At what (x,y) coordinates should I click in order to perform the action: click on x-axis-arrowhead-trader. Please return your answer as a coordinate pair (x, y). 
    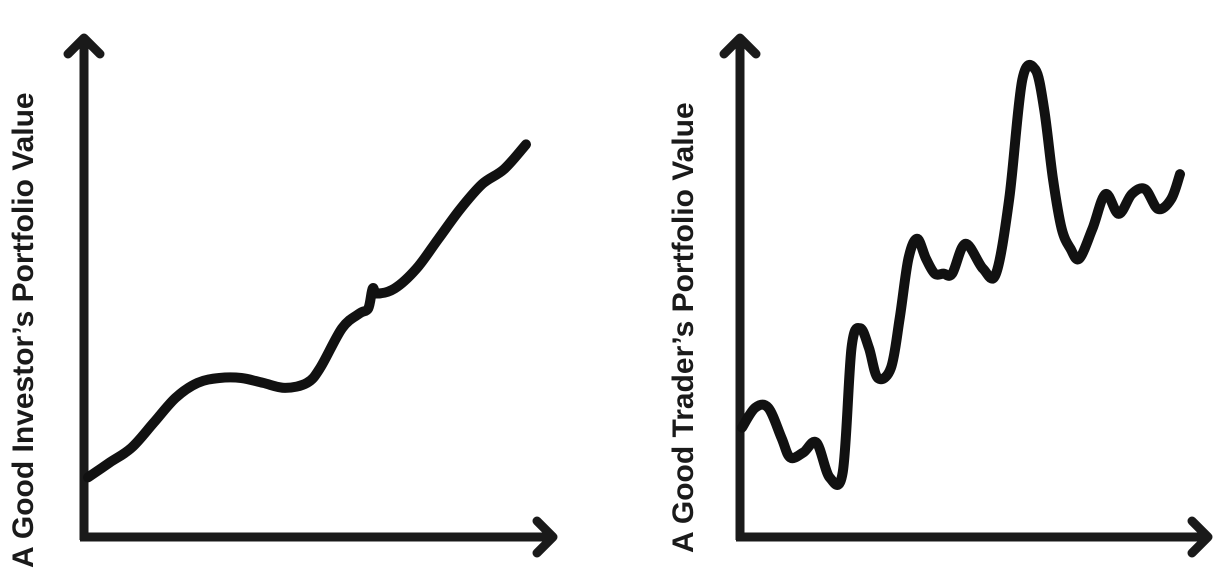
    Looking at the image, I should click on (1200, 537).